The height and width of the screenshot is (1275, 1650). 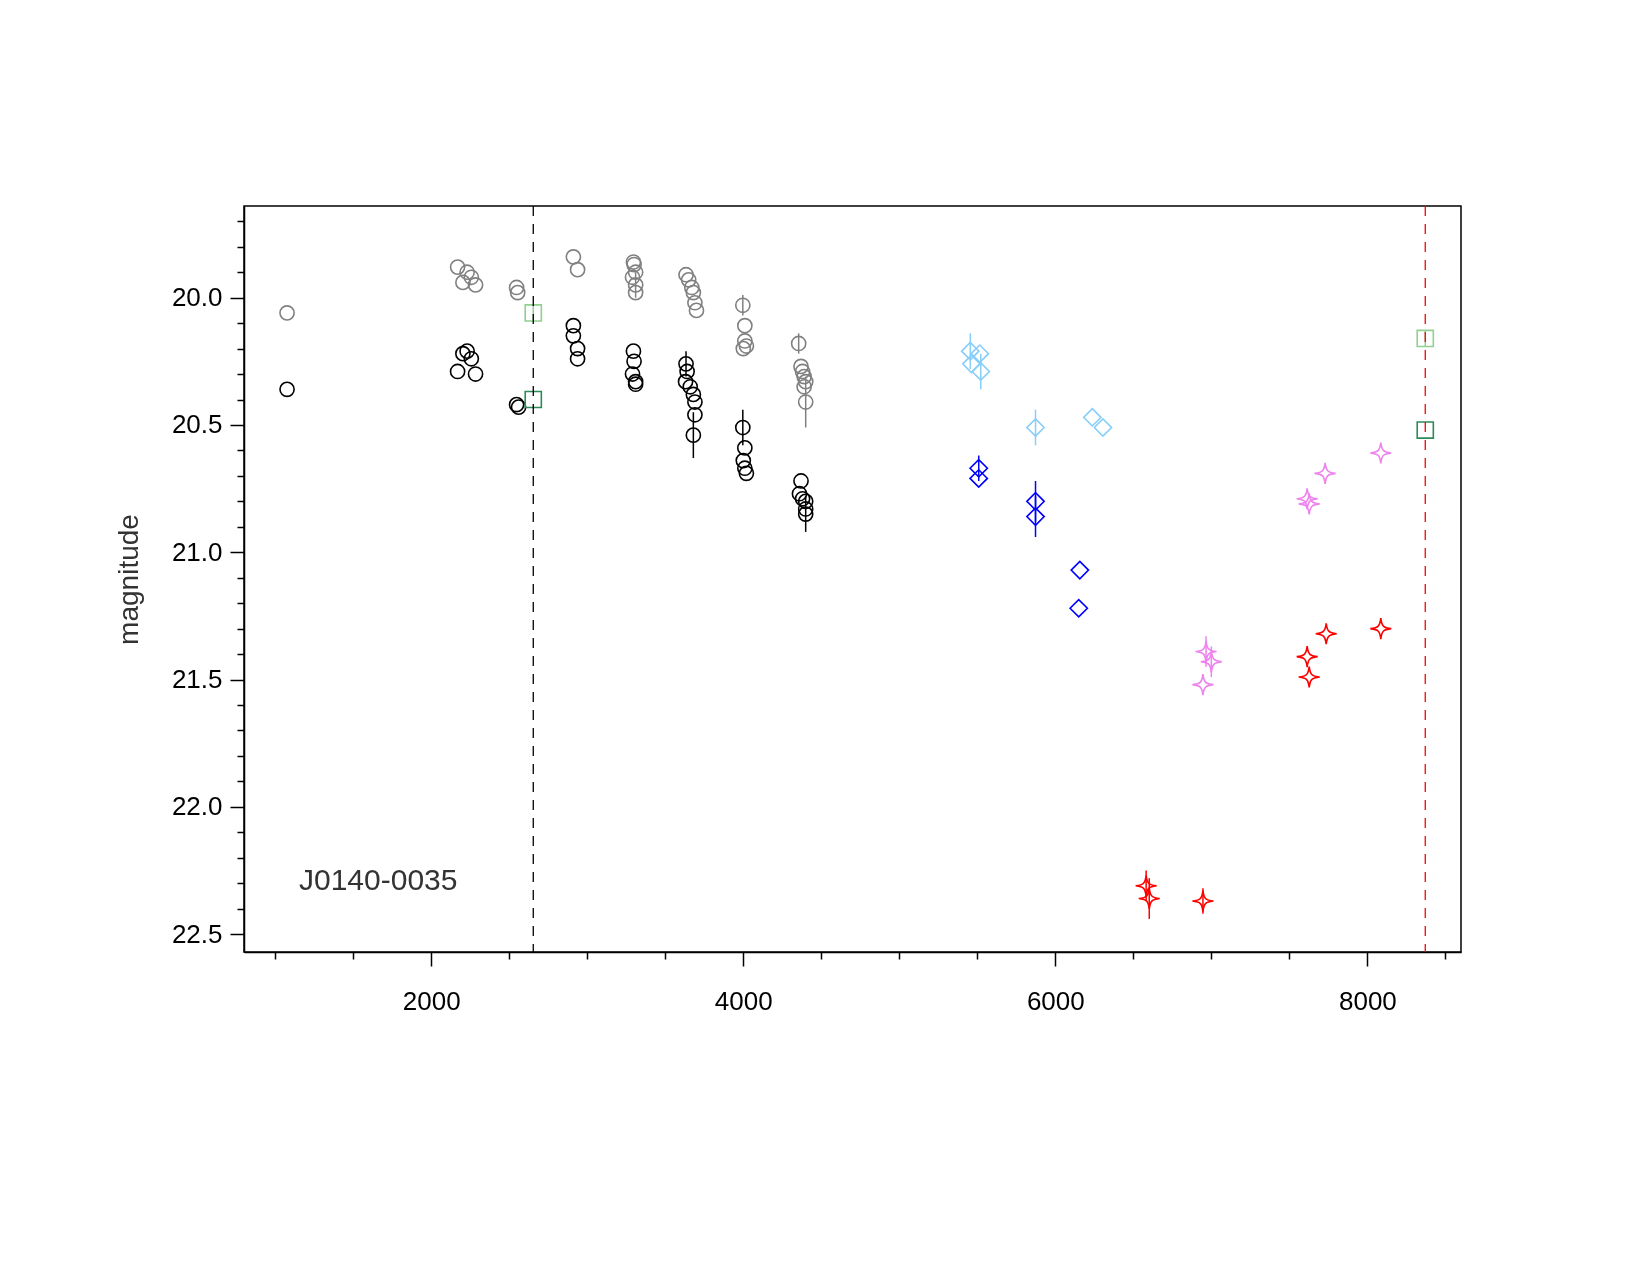 What do you see at coordinates (197, 551) in the screenshot?
I see `y-tick-label: 21.0` at bounding box center [197, 551].